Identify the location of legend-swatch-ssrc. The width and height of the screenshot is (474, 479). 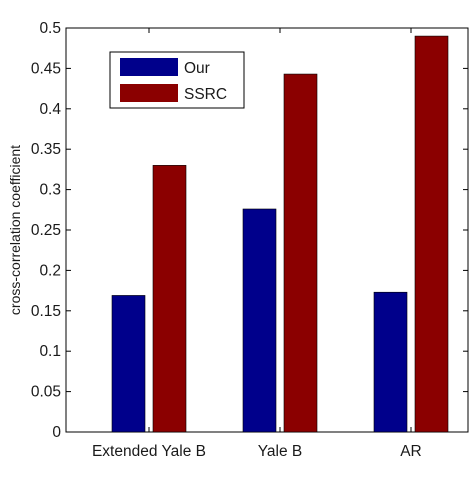
(149, 93).